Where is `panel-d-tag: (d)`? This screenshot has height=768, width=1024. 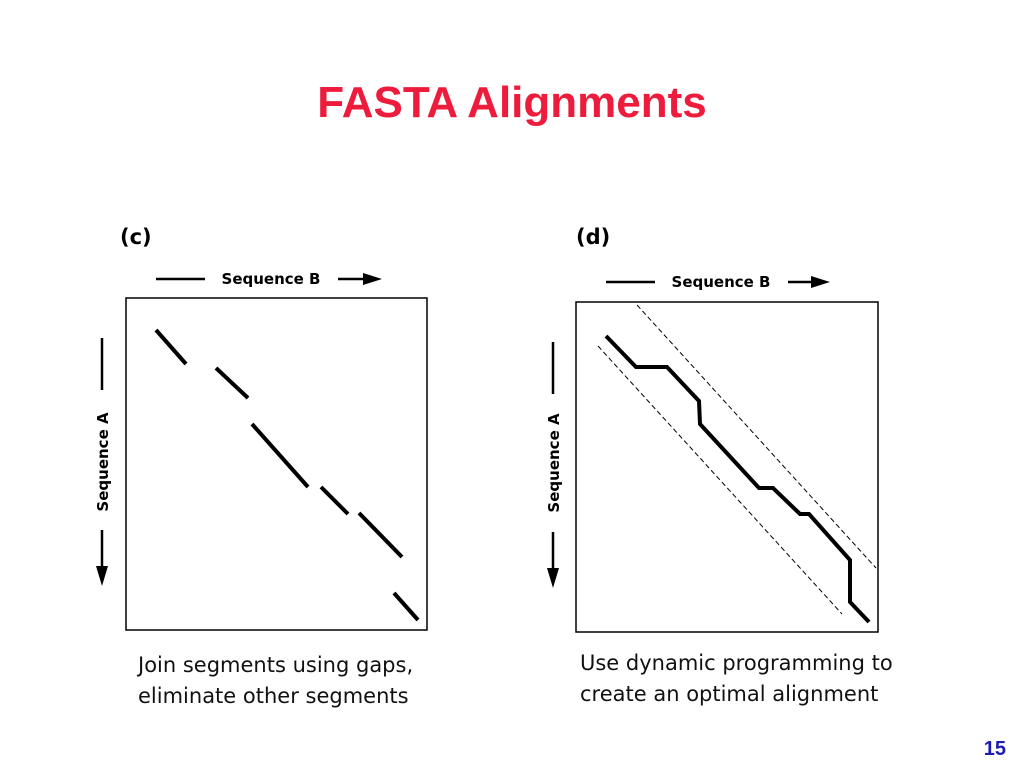 panel-d-tag: (d) is located at coordinates (593, 237).